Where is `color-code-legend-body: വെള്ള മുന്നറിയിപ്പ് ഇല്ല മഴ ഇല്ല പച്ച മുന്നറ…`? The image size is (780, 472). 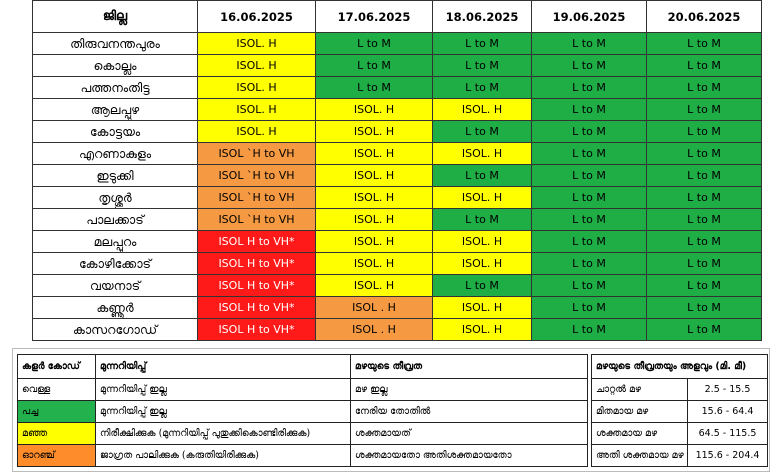
color-code-legend-body: വെള്ള മുന്നറിയിപ്പ് ഇല്ല മഴ ഇല്ല പച്ച മുന്നറ… is located at coordinates (302, 422).